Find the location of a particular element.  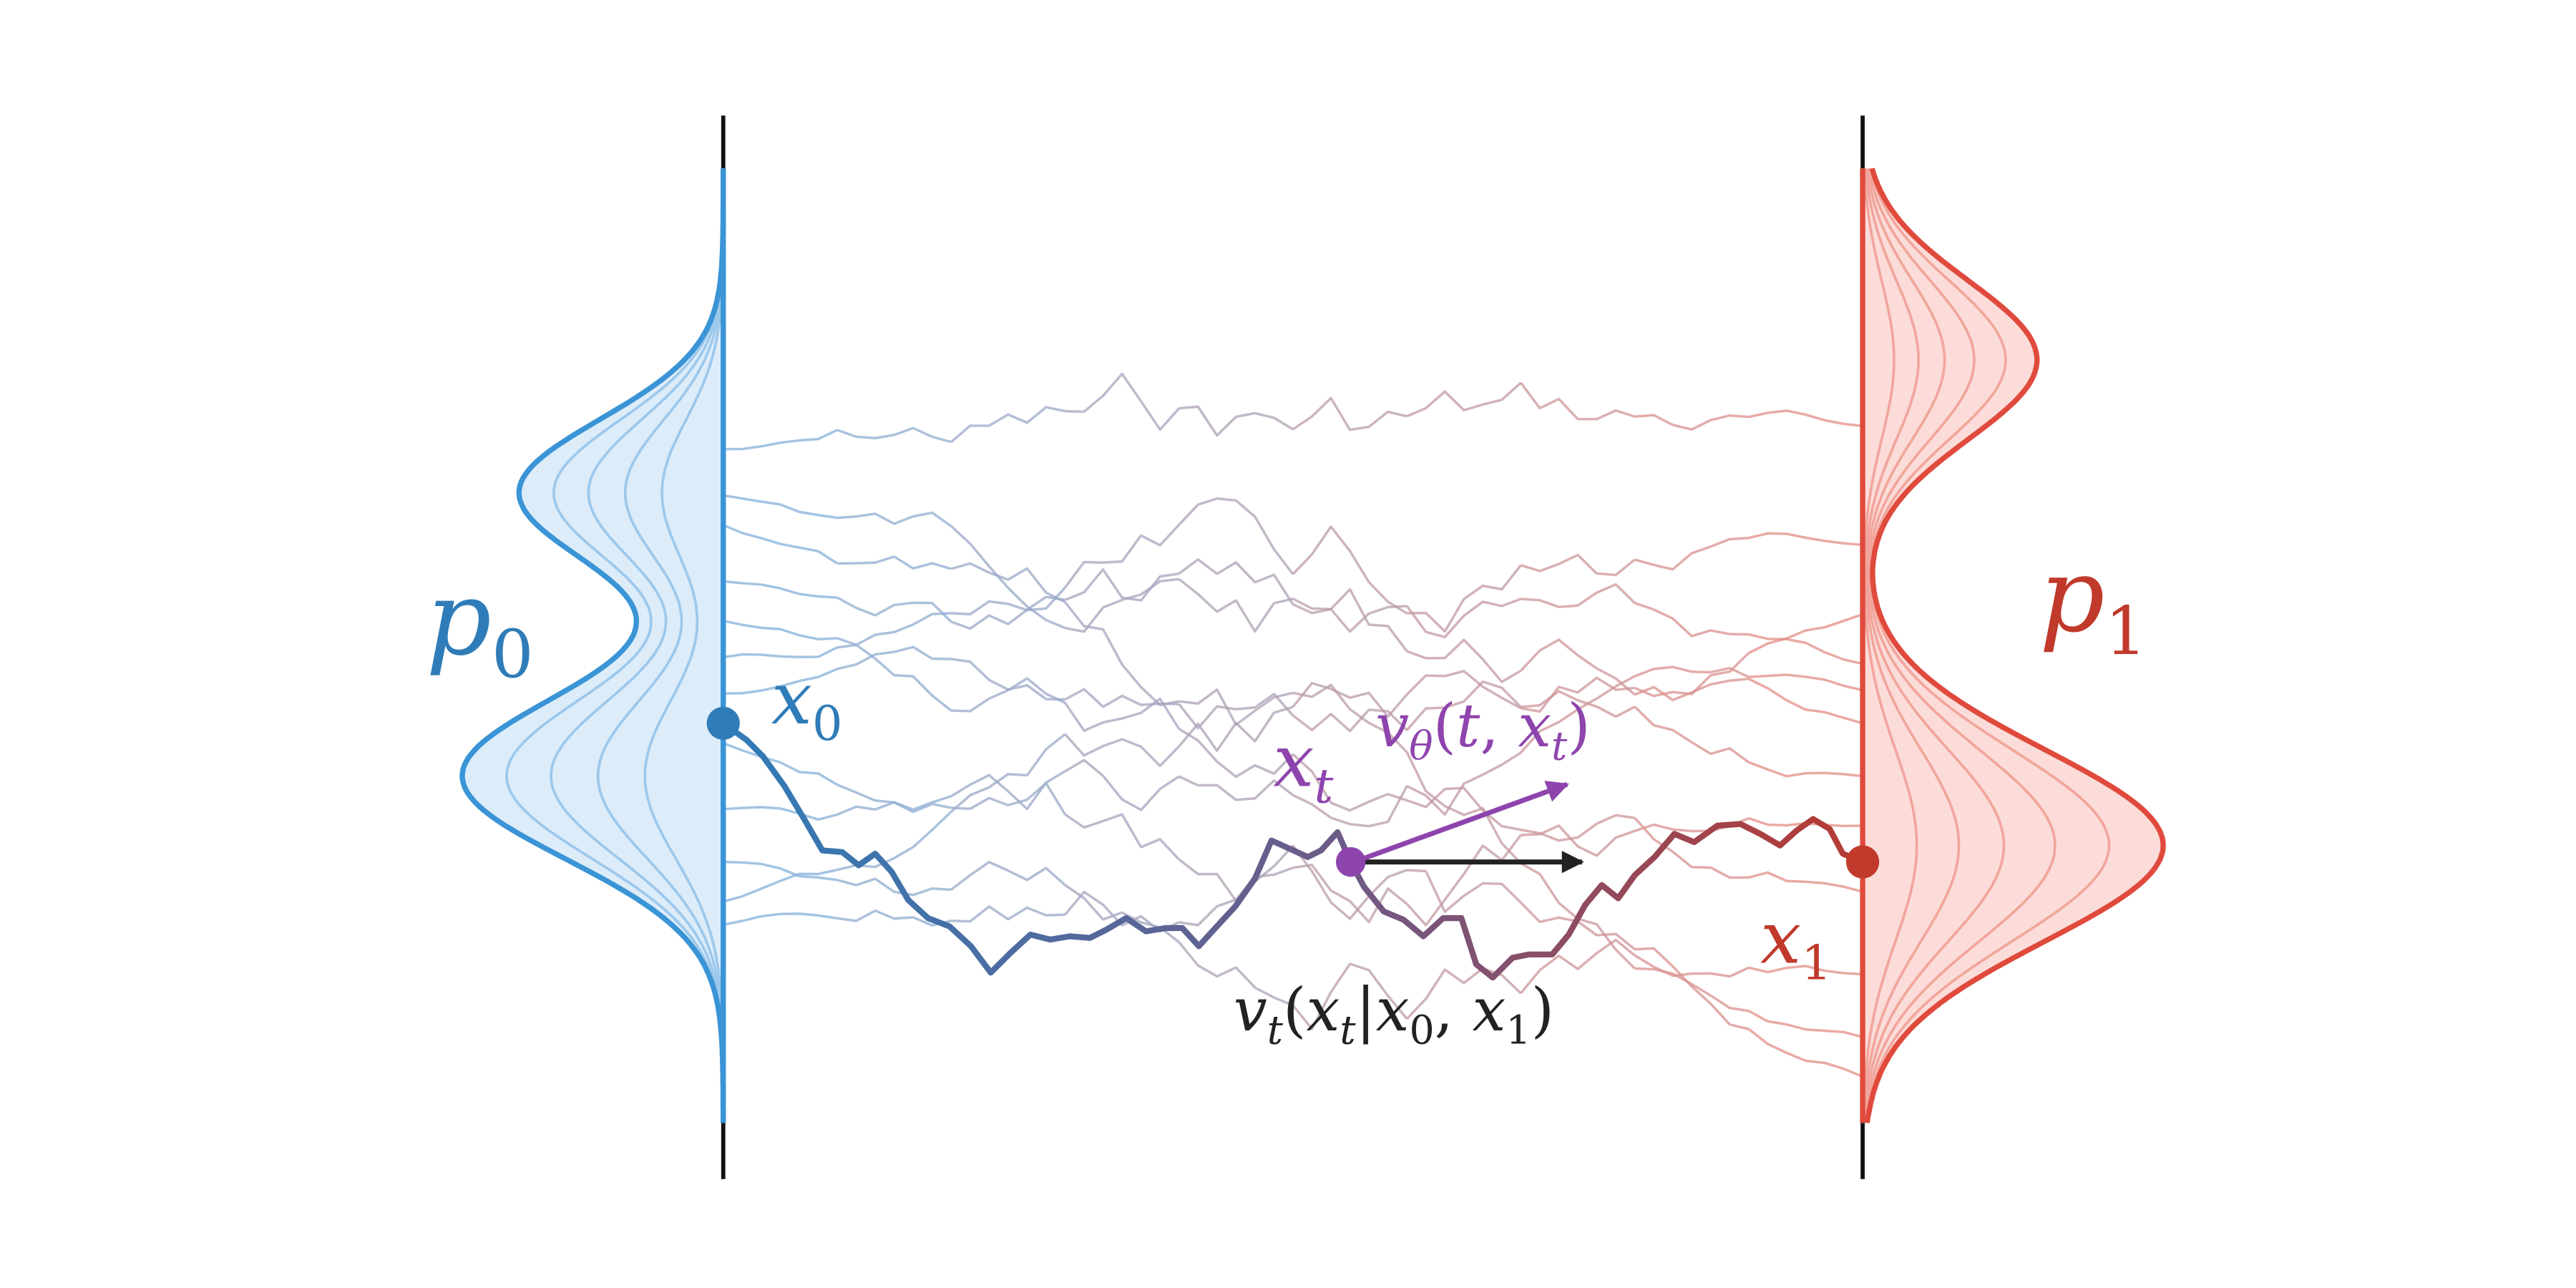

vtheta-t: t is located at coordinates (1468, 726).